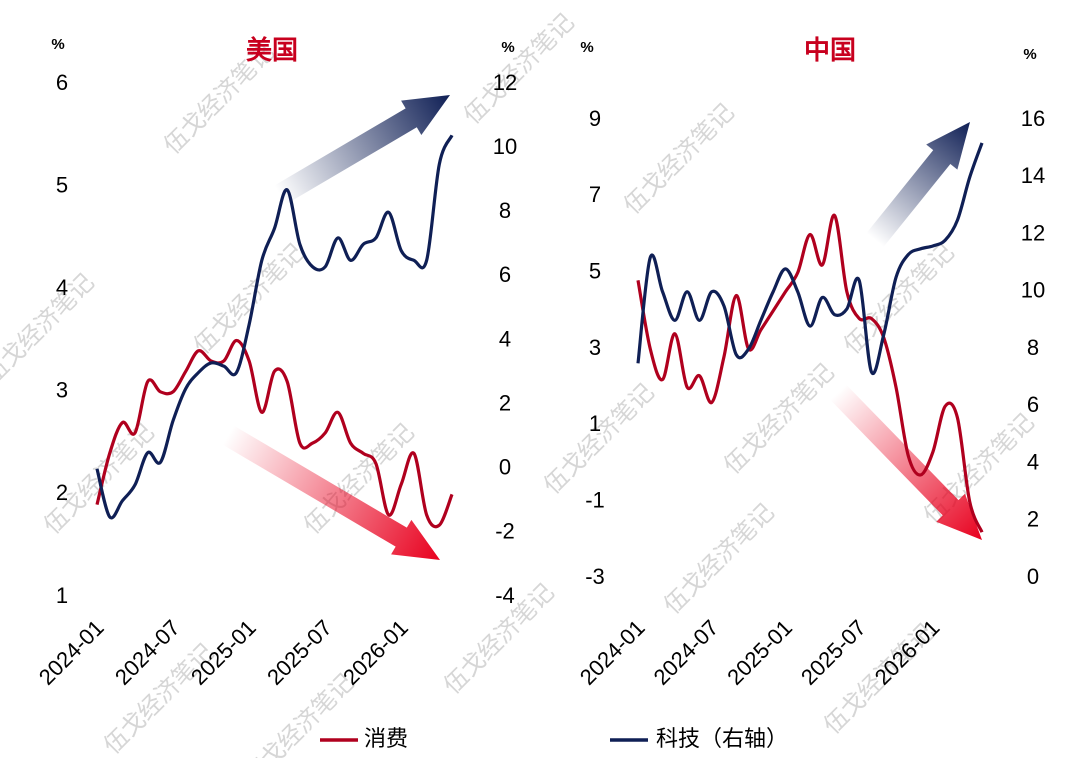 This screenshot has width=1079, height=758. Describe the element at coordinates (386, 738) in the screenshot. I see `legend-label: 消费` at that location.